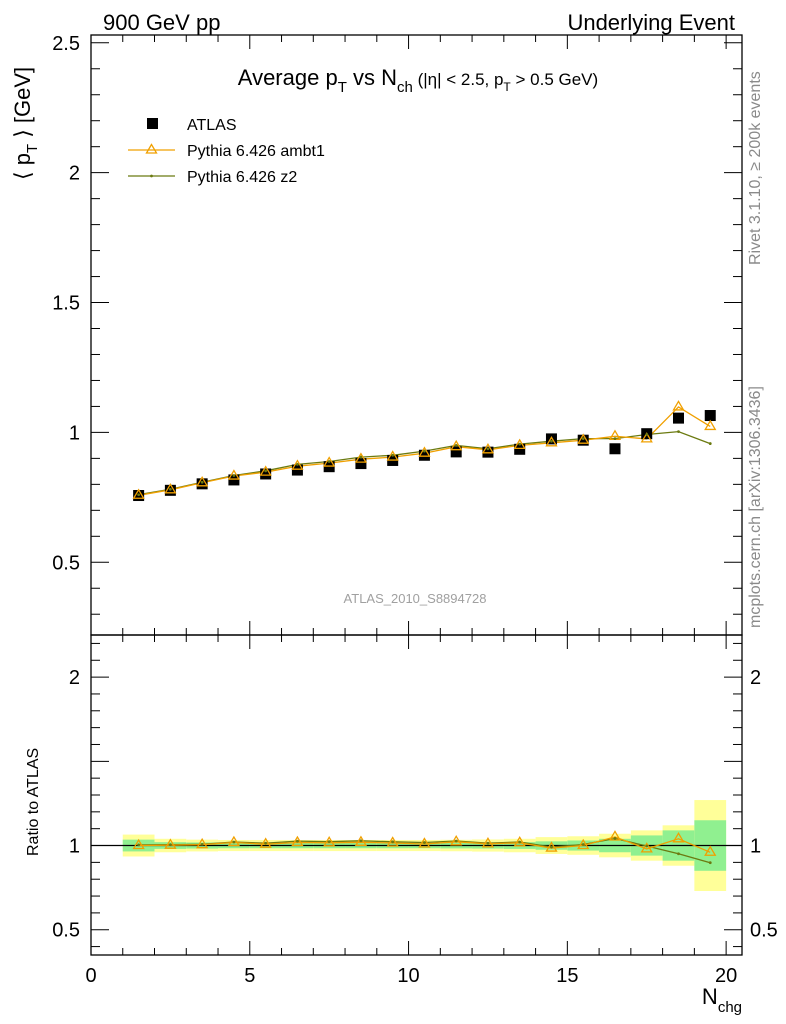  I want to click on main-y-tick-label: 2.5, so click(66, 44).